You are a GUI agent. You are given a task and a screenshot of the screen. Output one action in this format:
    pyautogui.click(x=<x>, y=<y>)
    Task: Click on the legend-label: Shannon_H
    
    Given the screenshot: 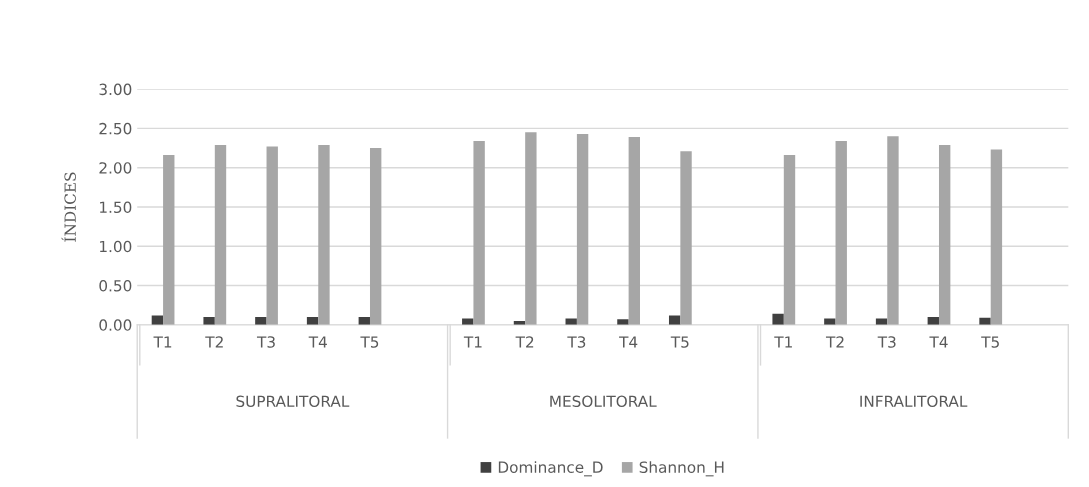 What is the action you would take?
    pyautogui.click(x=681, y=469)
    